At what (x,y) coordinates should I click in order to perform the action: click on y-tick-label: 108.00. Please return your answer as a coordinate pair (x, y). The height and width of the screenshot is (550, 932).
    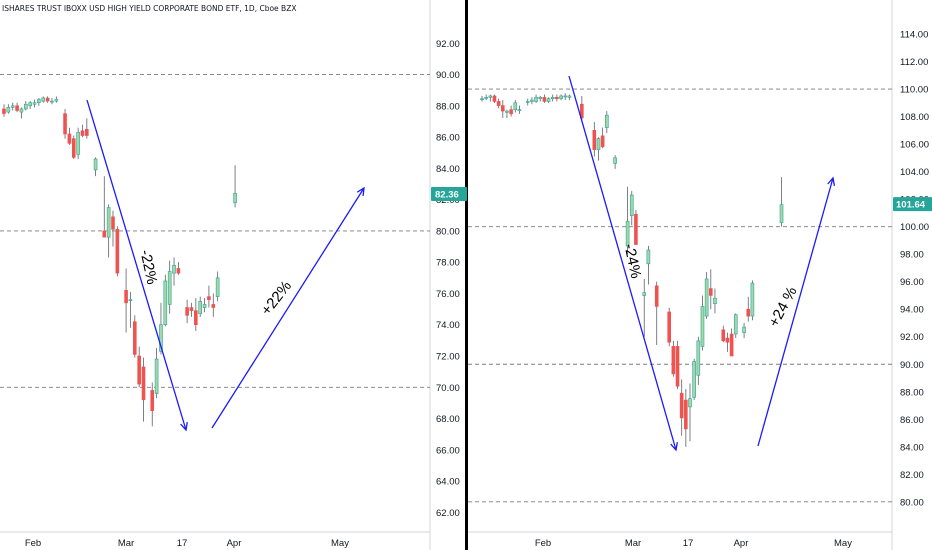
    Looking at the image, I should click on (914, 117).